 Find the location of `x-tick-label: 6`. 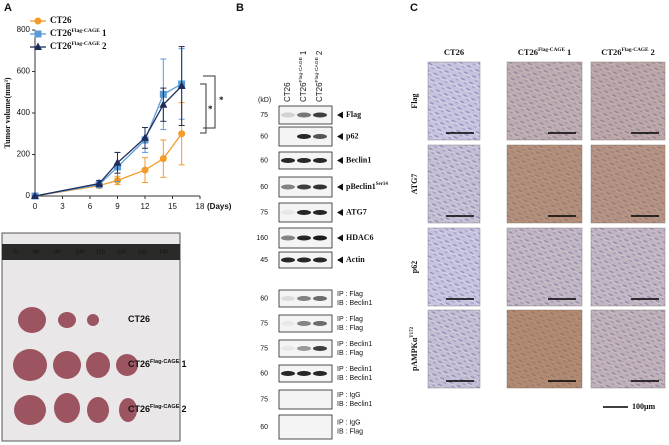

x-tick-label: 6 is located at coordinates (90, 206).